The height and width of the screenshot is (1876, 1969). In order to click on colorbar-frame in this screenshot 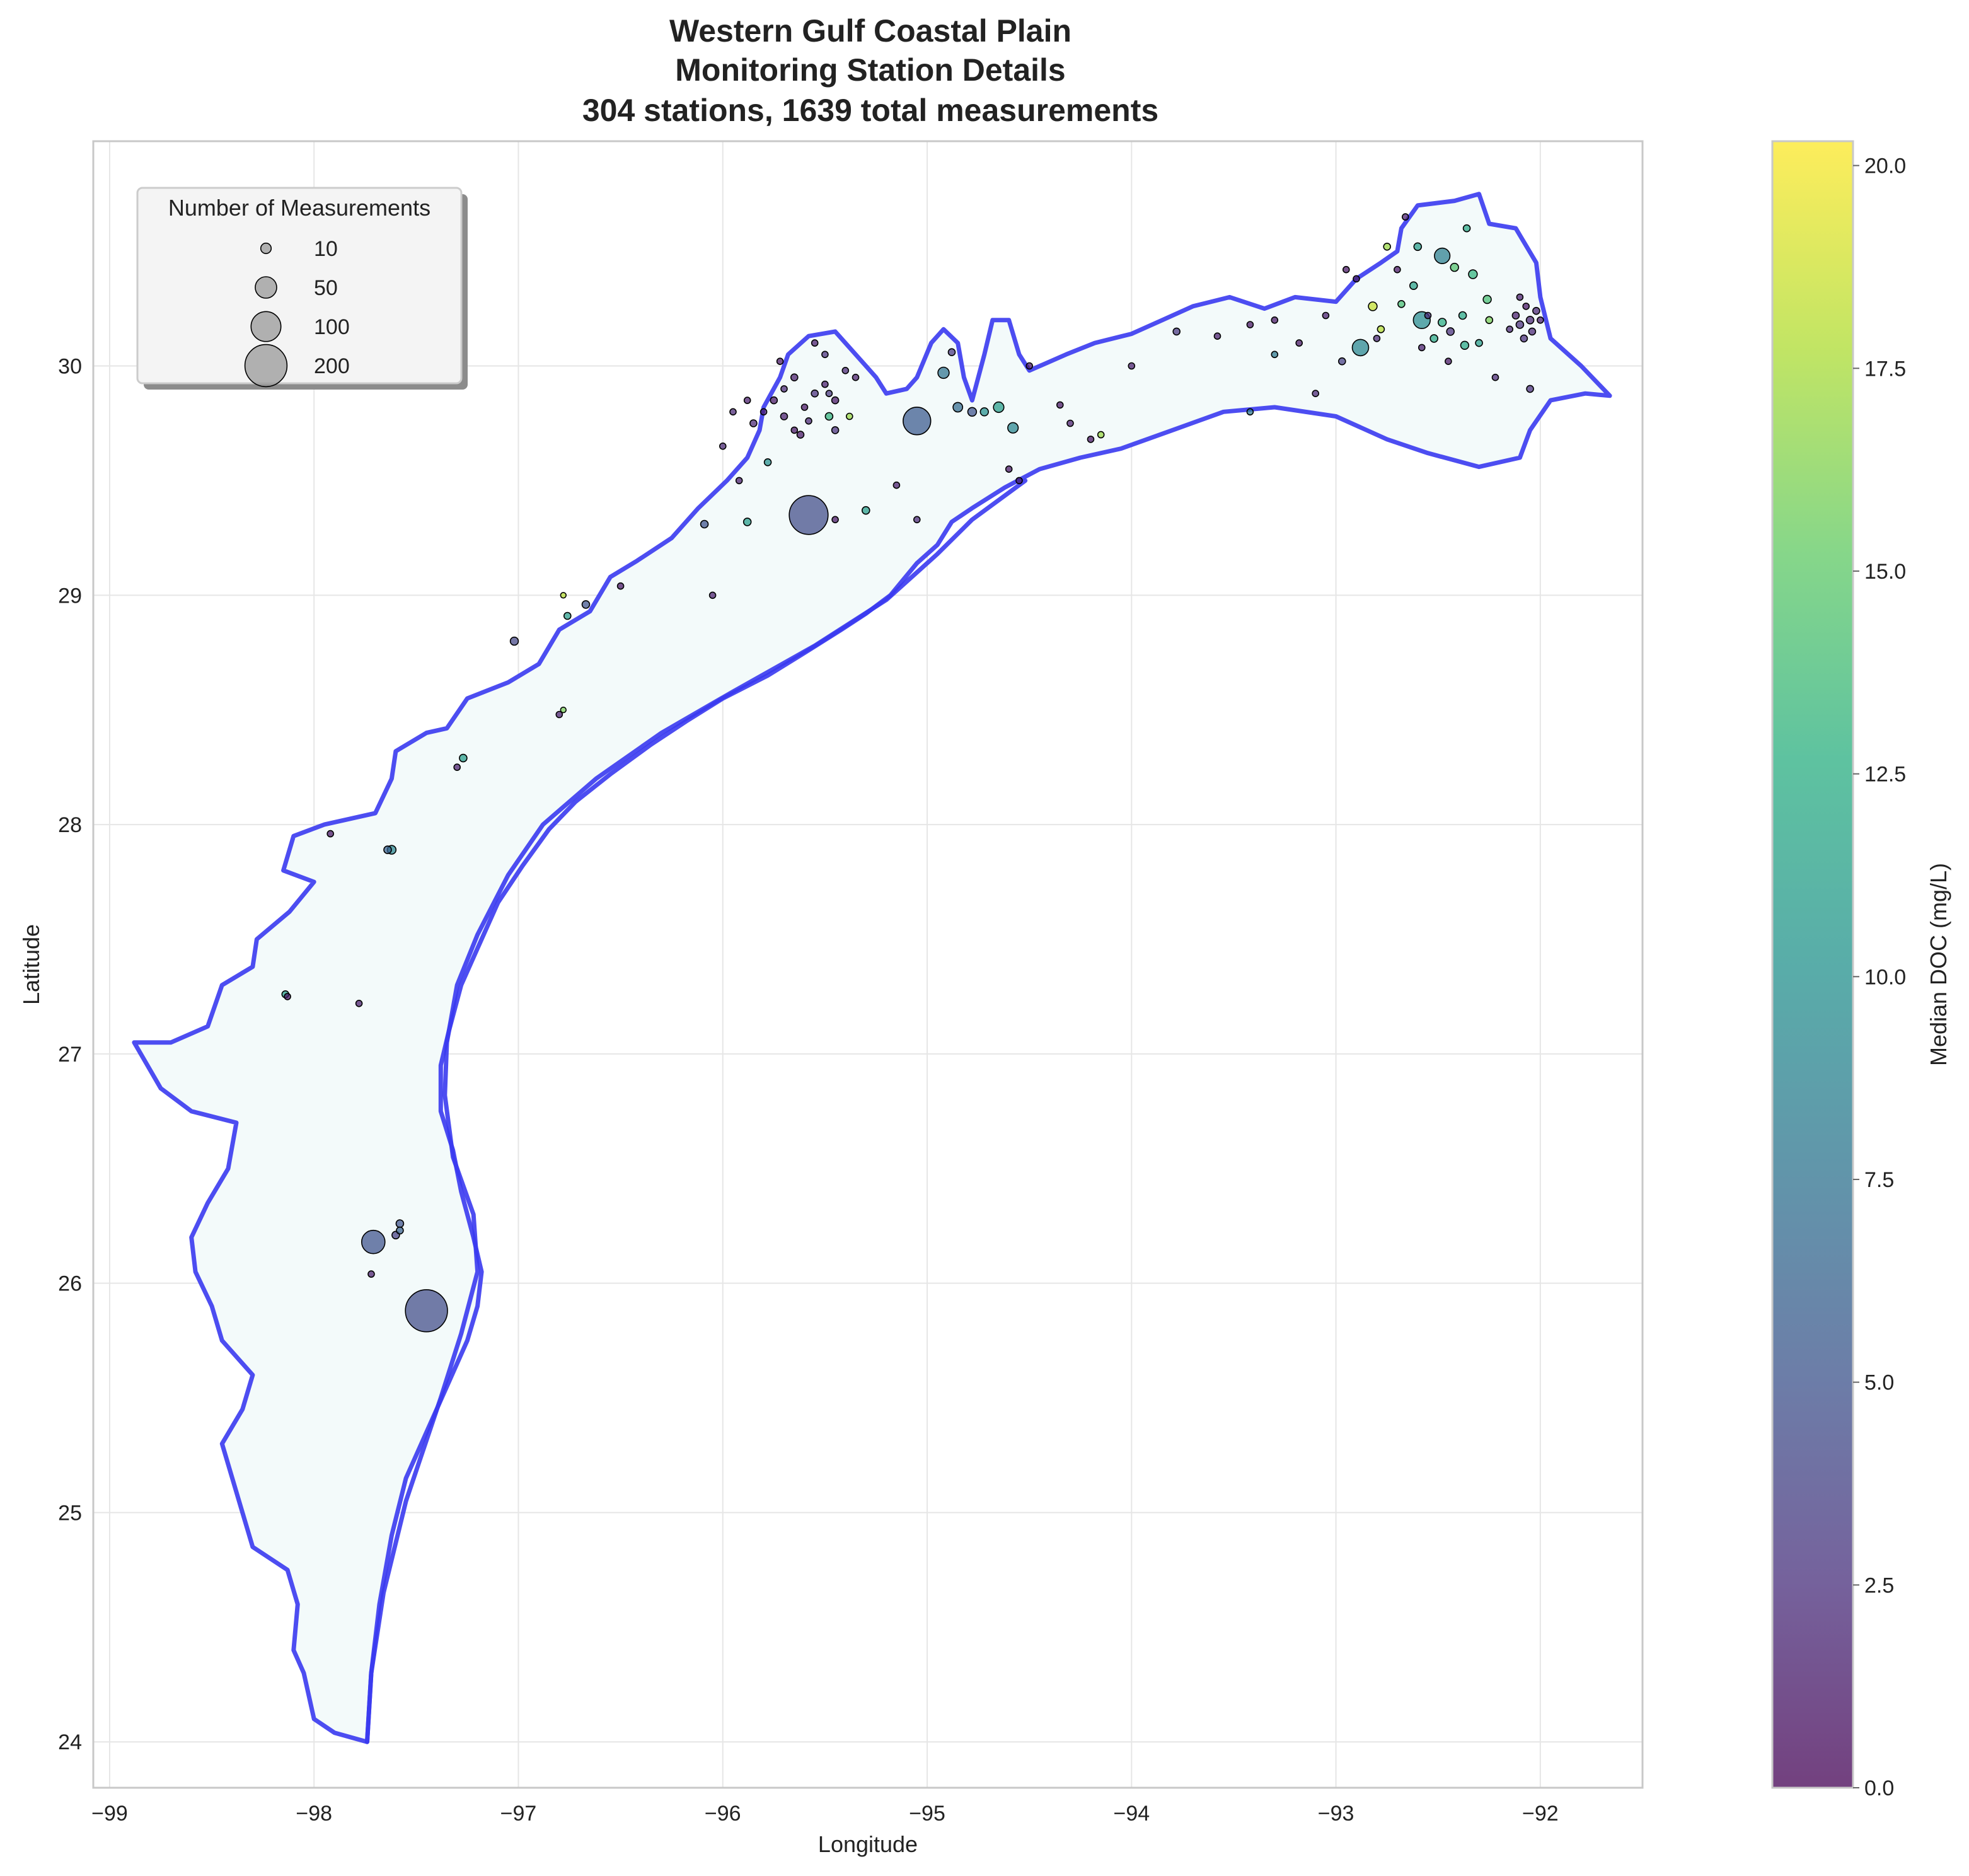, I will do `click(1813, 964)`.